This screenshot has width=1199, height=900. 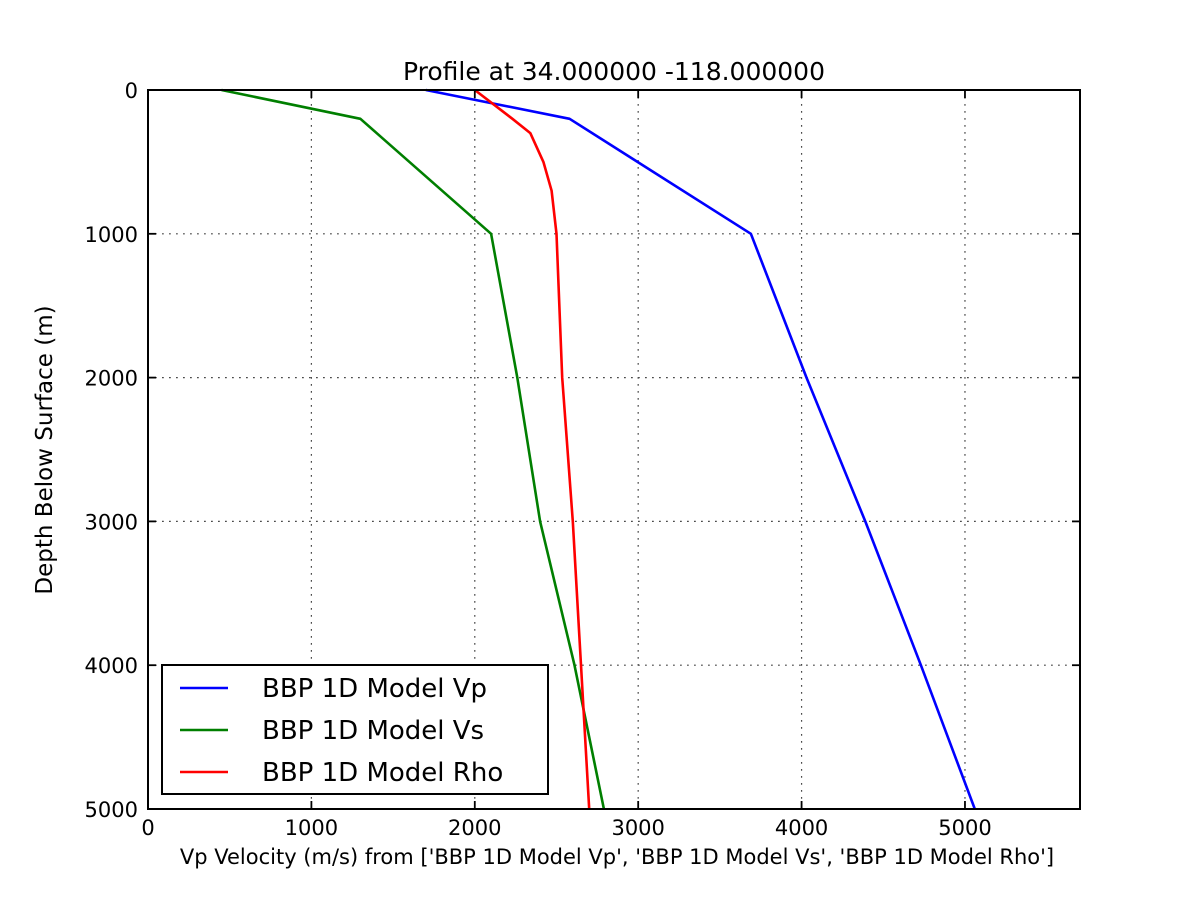 I want to click on legend-label-rho: BBP 1D Model Rho, so click(x=382, y=773).